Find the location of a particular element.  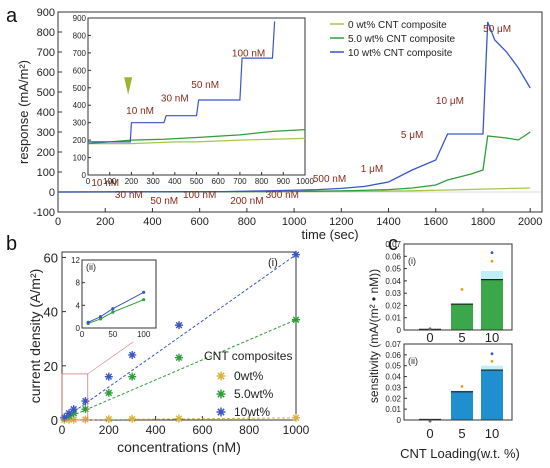

inset-y-tick-label-a: 100 is located at coordinates (80, 158).